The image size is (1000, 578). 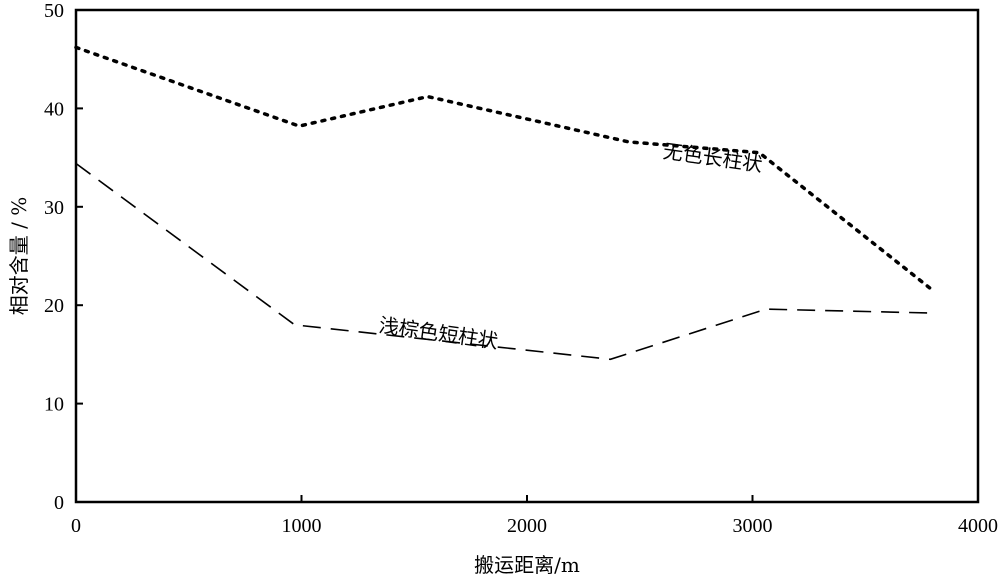 What do you see at coordinates (54, 11) in the screenshot?
I see `y-tick-label: 50` at bounding box center [54, 11].